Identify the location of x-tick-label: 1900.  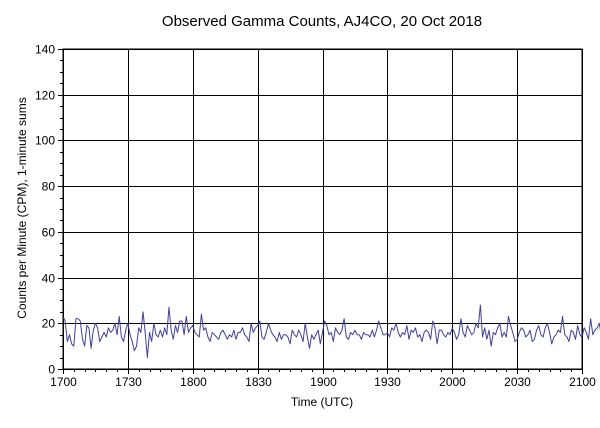
(323, 382).